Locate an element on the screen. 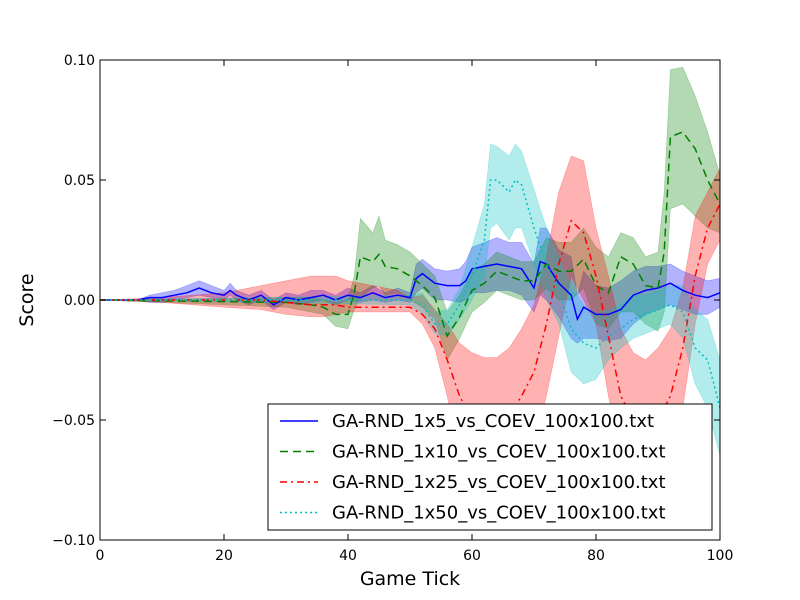 The height and width of the screenshot is (600, 800). x-tick-label: 60 is located at coordinates (472, 556).